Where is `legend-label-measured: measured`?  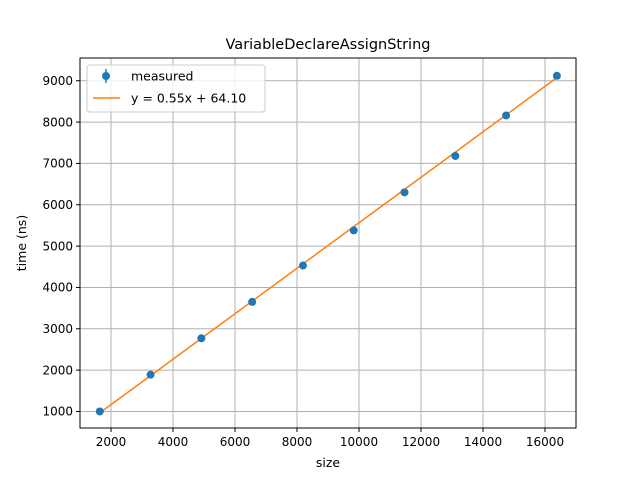 legend-label-measured: measured is located at coordinates (162, 76).